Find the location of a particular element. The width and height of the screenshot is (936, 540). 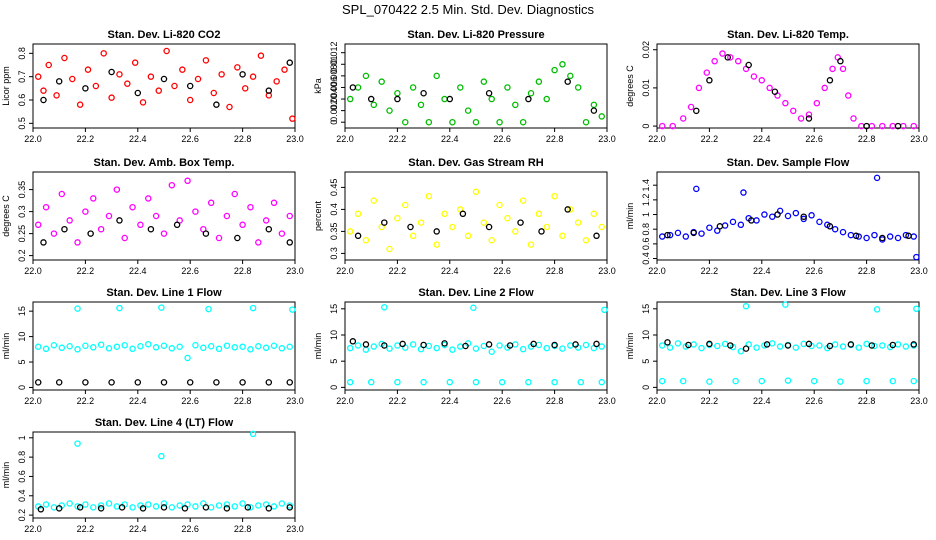

y-tick-label: 0.006 is located at coordinates (334, 87).